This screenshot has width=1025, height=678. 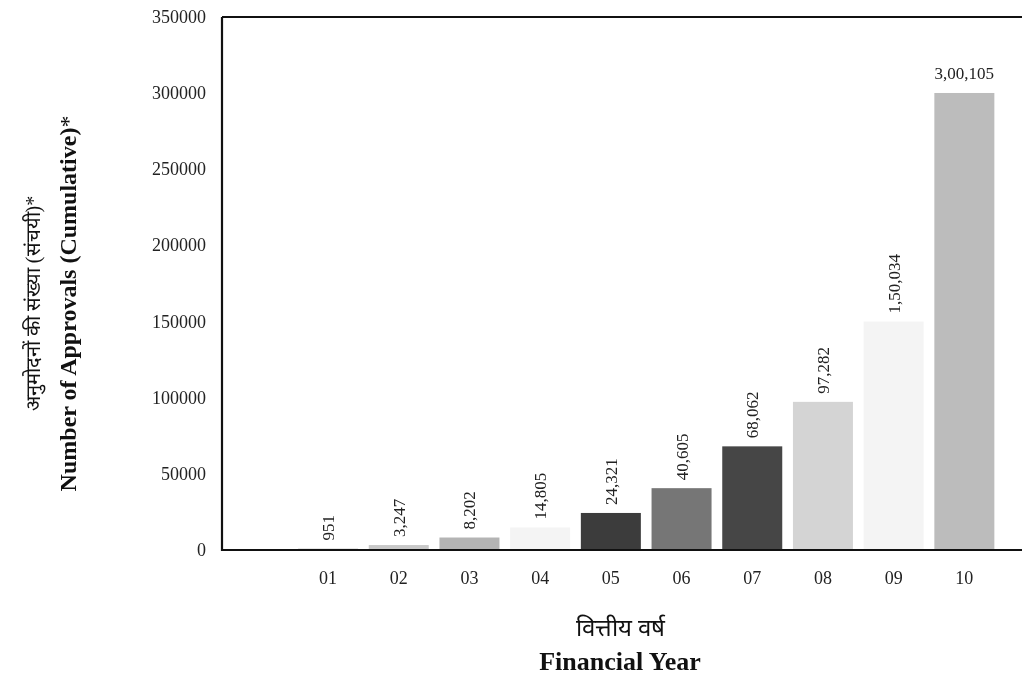 What do you see at coordinates (329, 528) in the screenshot?
I see `data-label: 951` at bounding box center [329, 528].